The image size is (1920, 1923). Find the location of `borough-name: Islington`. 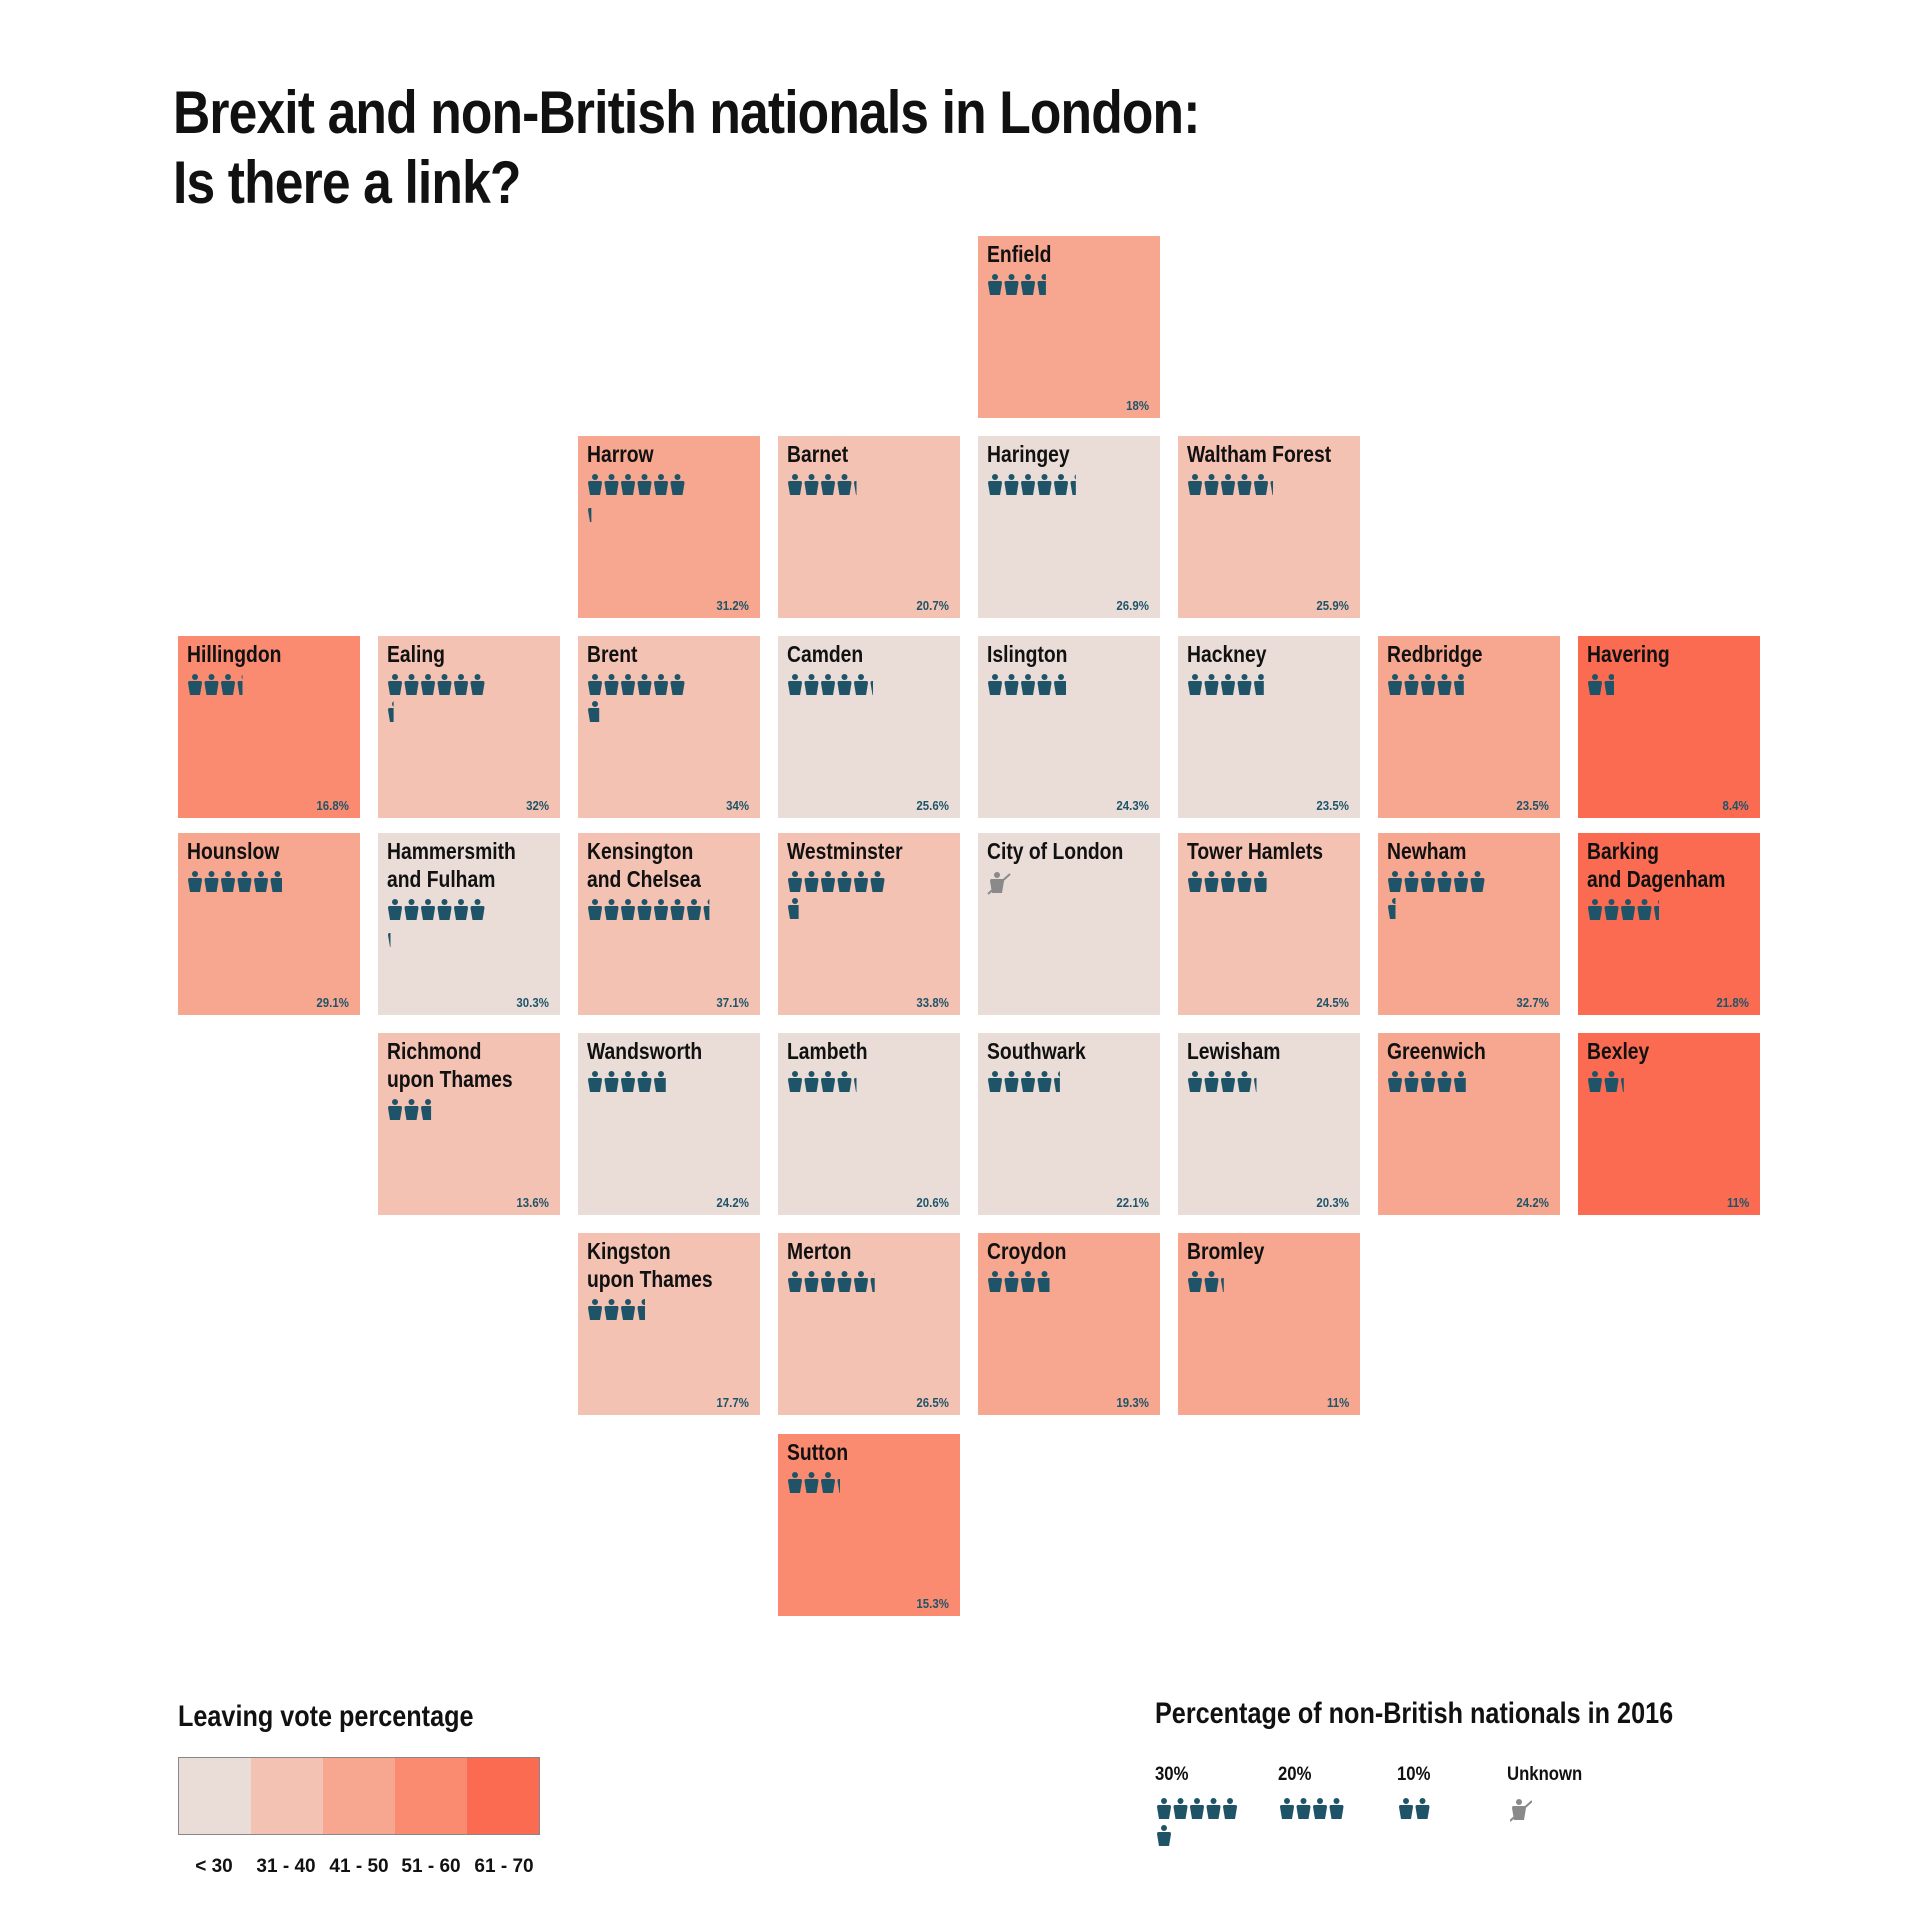

borough-name: Islington is located at coordinates (1027, 654).